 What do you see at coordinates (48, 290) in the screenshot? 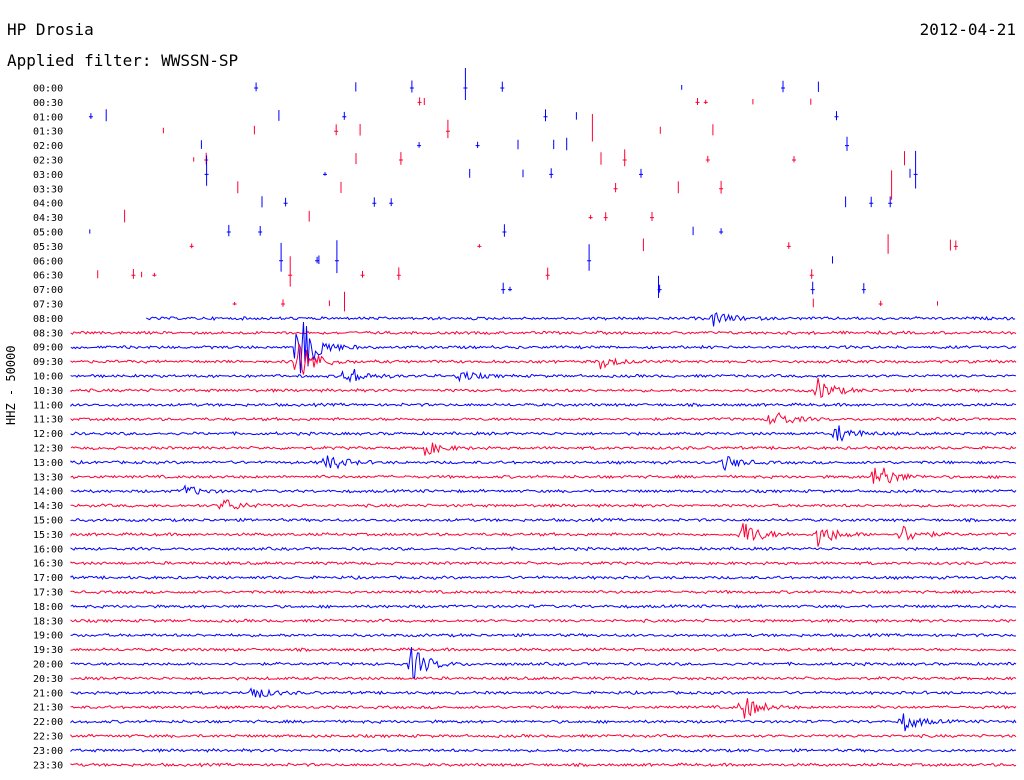
I see `time-tick-label: 07:00` at bounding box center [48, 290].